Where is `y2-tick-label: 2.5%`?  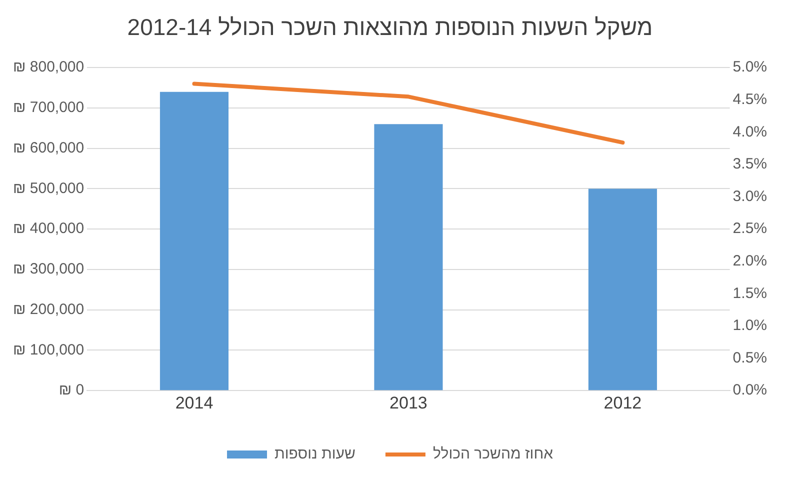
y2-tick-label: 2.5% is located at coordinates (750, 229).